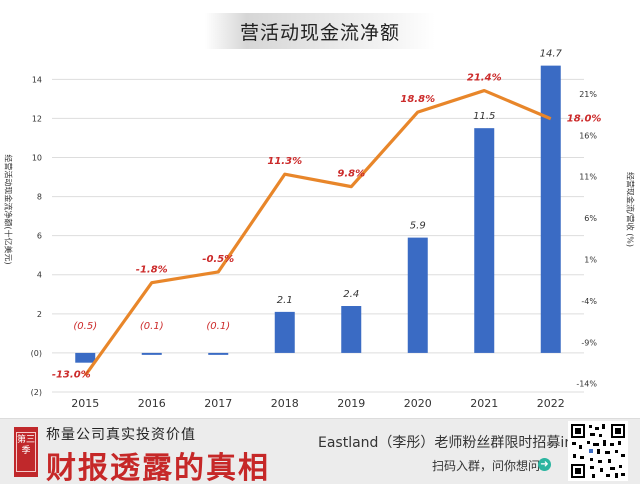  What do you see at coordinates (85, 403) in the screenshot?
I see `x-tick-label: 2015` at bounding box center [85, 403].